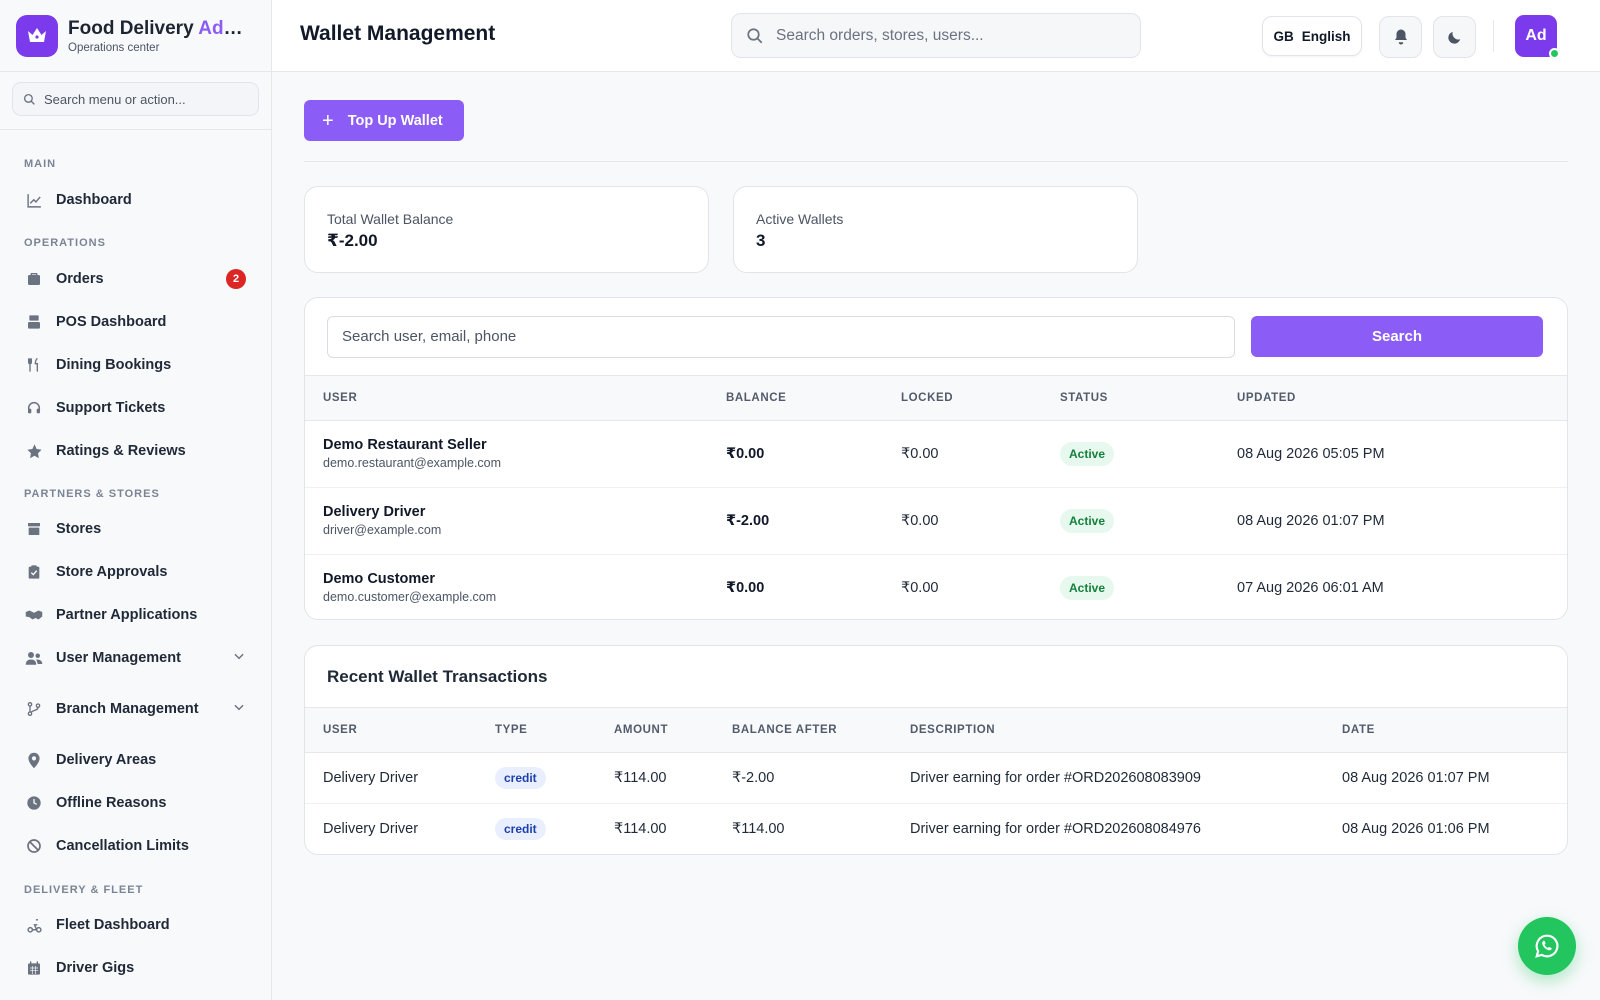 Image resolution: width=1600 pixels, height=1000 pixels. Describe the element at coordinates (935, 229) in the screenshot. I see `active-wallets-card: Active Wallets 3` at that location.